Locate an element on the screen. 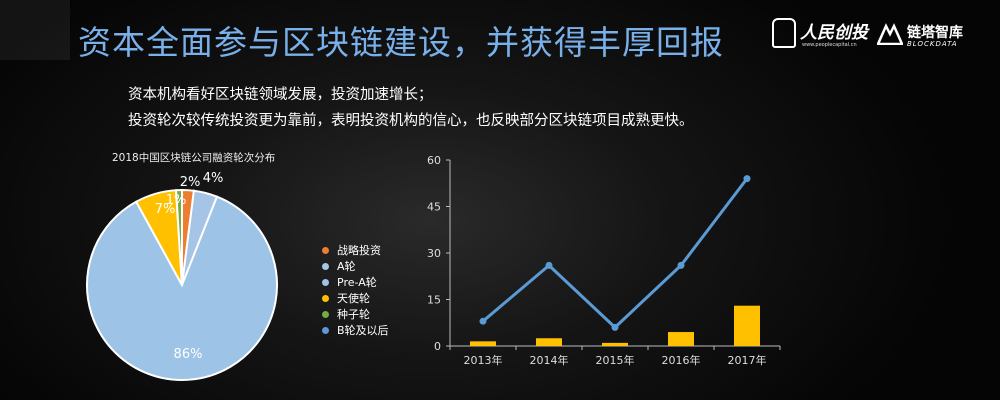  logo-people-capital: 人民创投 www.peoplecapital.cn is located at coordinates (820, 36).